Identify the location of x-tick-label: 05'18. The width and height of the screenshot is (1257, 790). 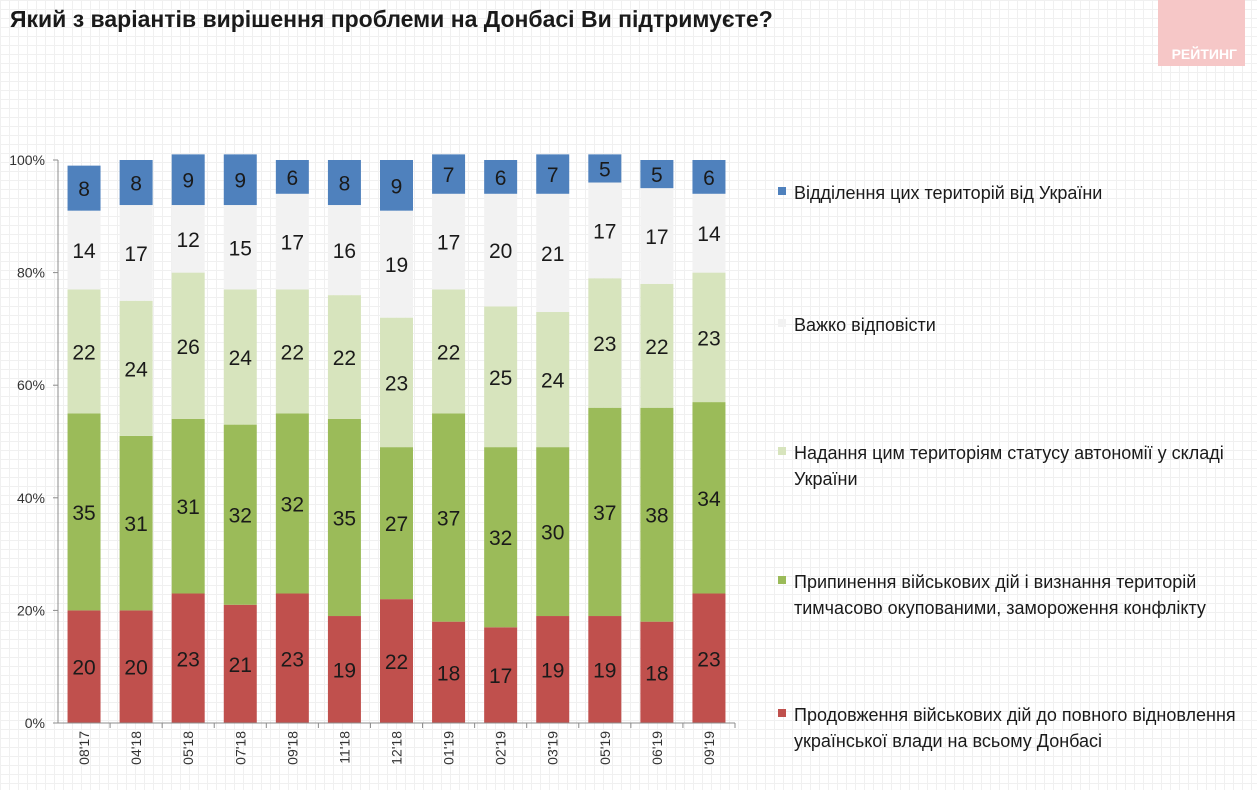
(188, 748).